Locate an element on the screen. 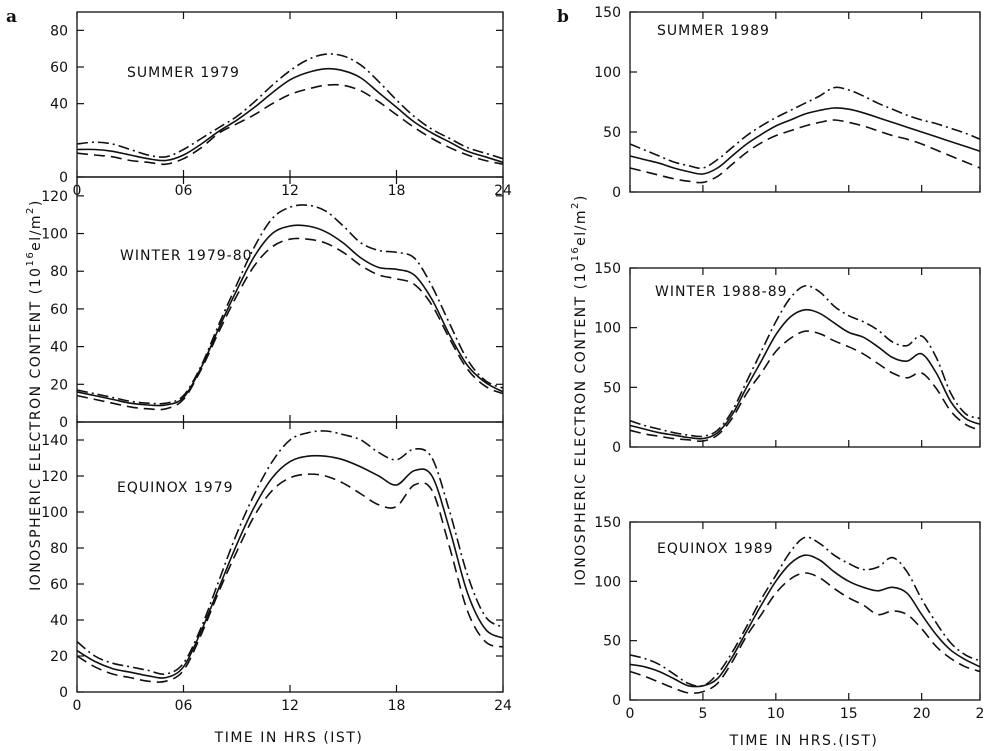  x-tick-label: 5 is located at coordinates (702, 714).